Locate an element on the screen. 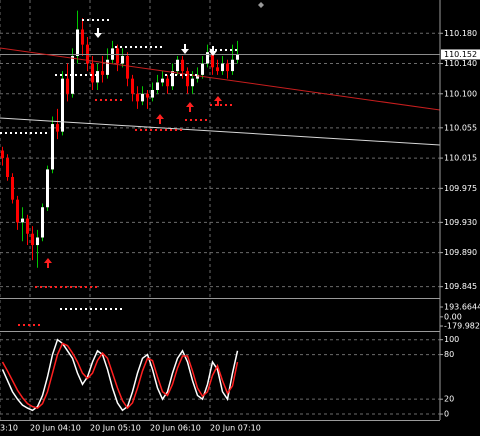 This screenshot has width=480, height=436. y-tick-label: 100 is located at coordinates (451, 339).